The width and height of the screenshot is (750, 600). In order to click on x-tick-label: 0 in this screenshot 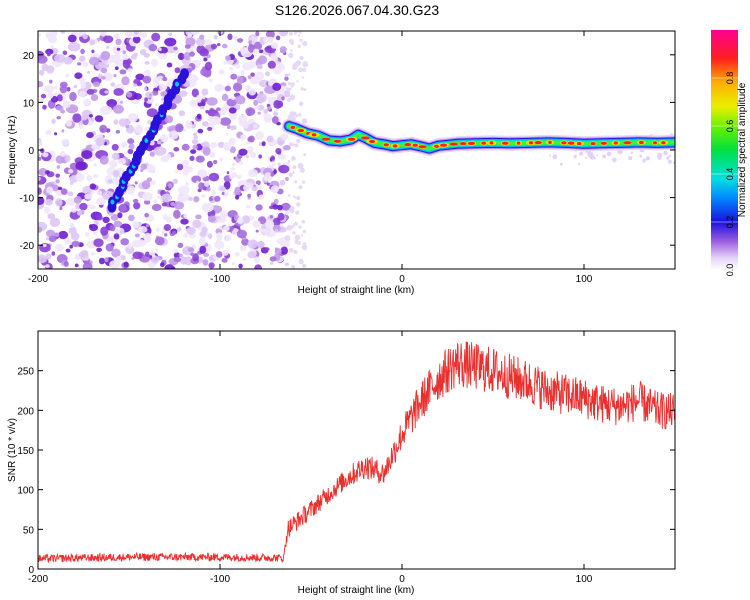, I will do `click(402, 279)`.